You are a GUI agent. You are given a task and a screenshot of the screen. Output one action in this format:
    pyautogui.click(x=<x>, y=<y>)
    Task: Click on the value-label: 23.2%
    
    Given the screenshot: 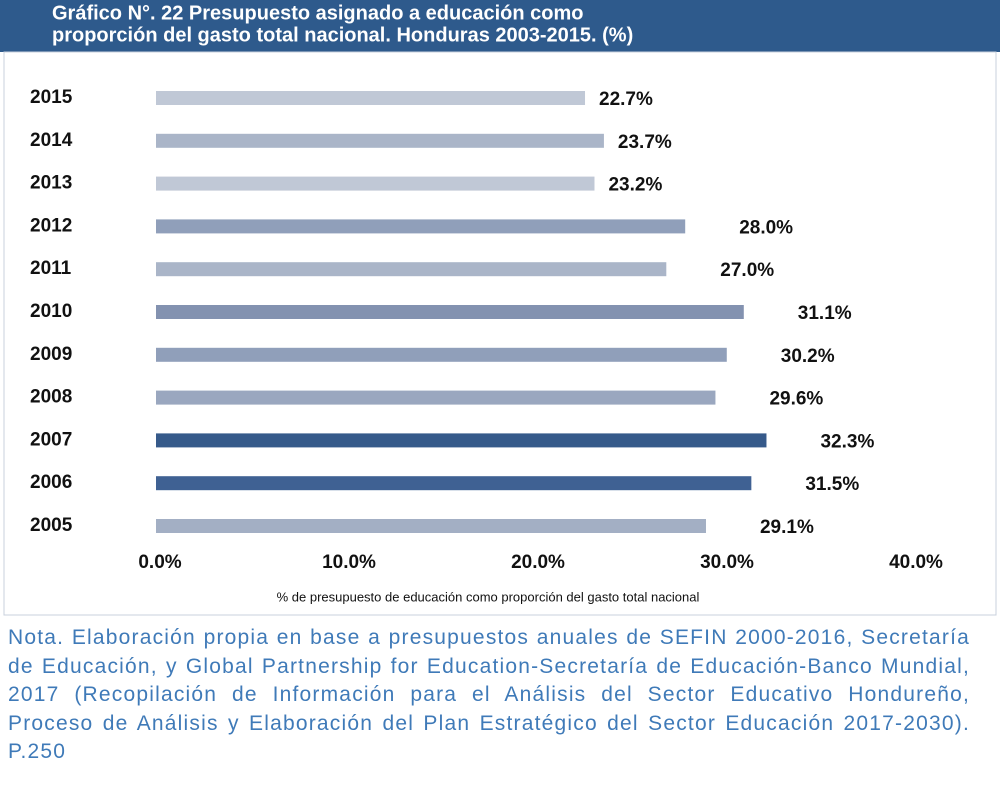 What is the action you would take?
    pyautogui.click(x=635, y=185)
    